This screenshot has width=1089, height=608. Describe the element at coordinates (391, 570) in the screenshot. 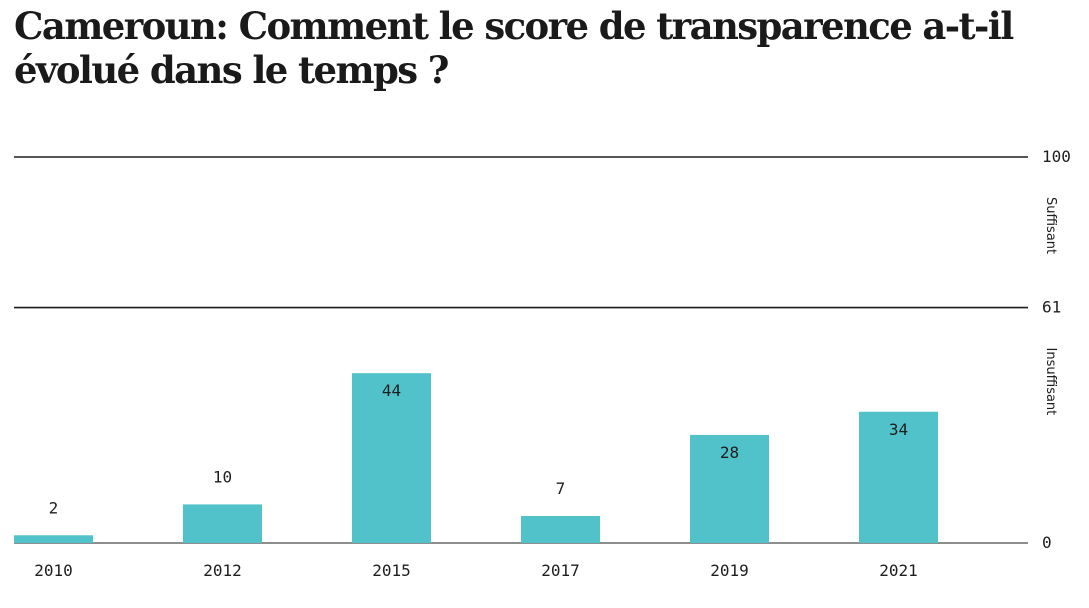

I see `x-tick-label: 2015` at that location.